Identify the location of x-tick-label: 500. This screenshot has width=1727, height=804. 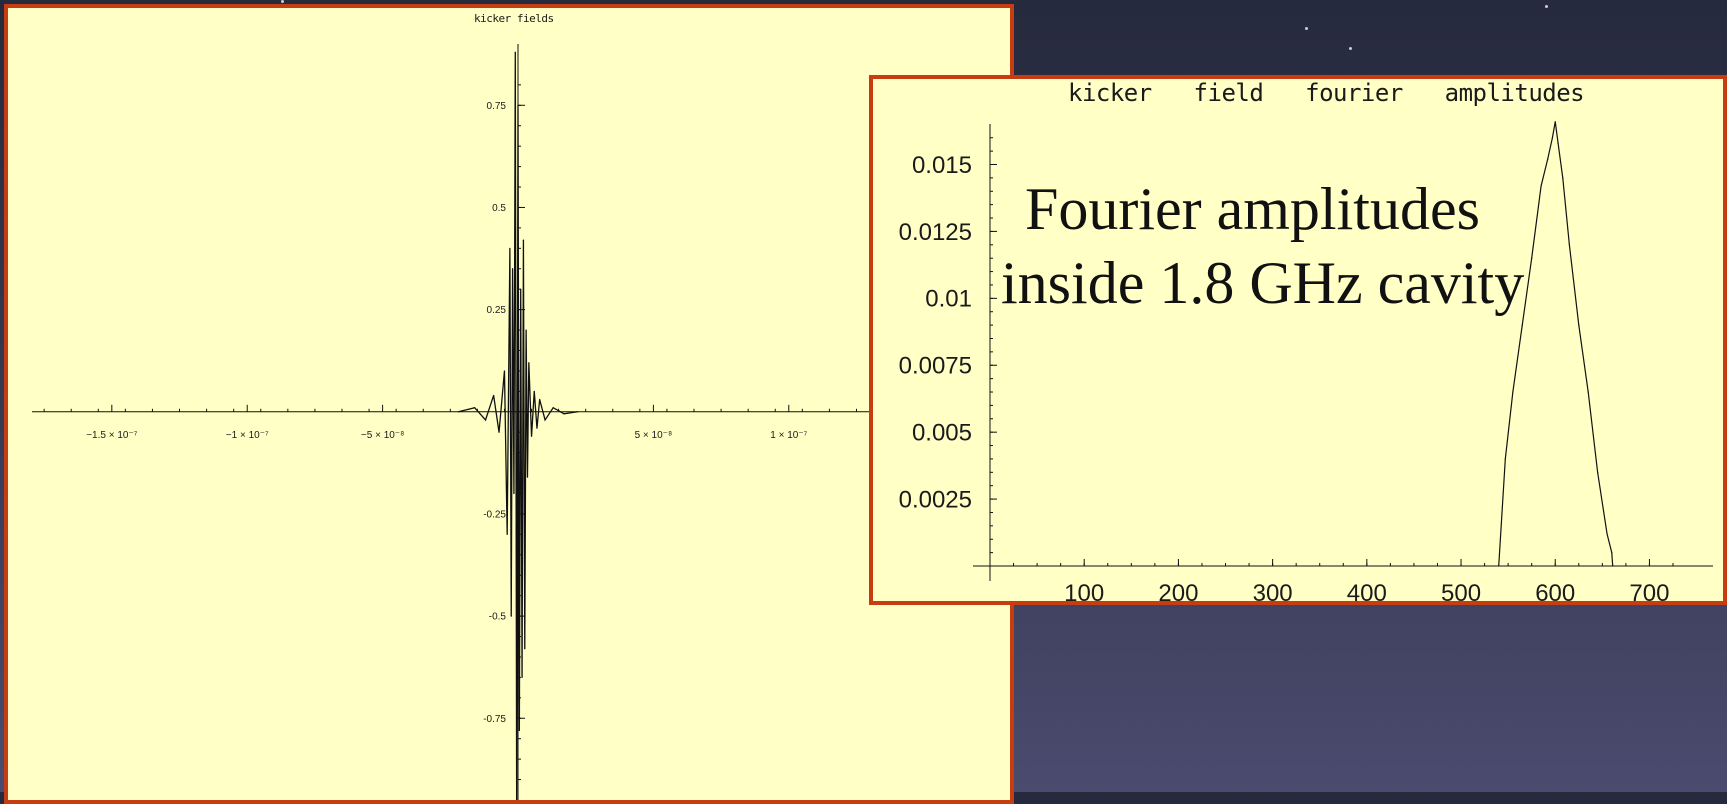
(1461, 590).